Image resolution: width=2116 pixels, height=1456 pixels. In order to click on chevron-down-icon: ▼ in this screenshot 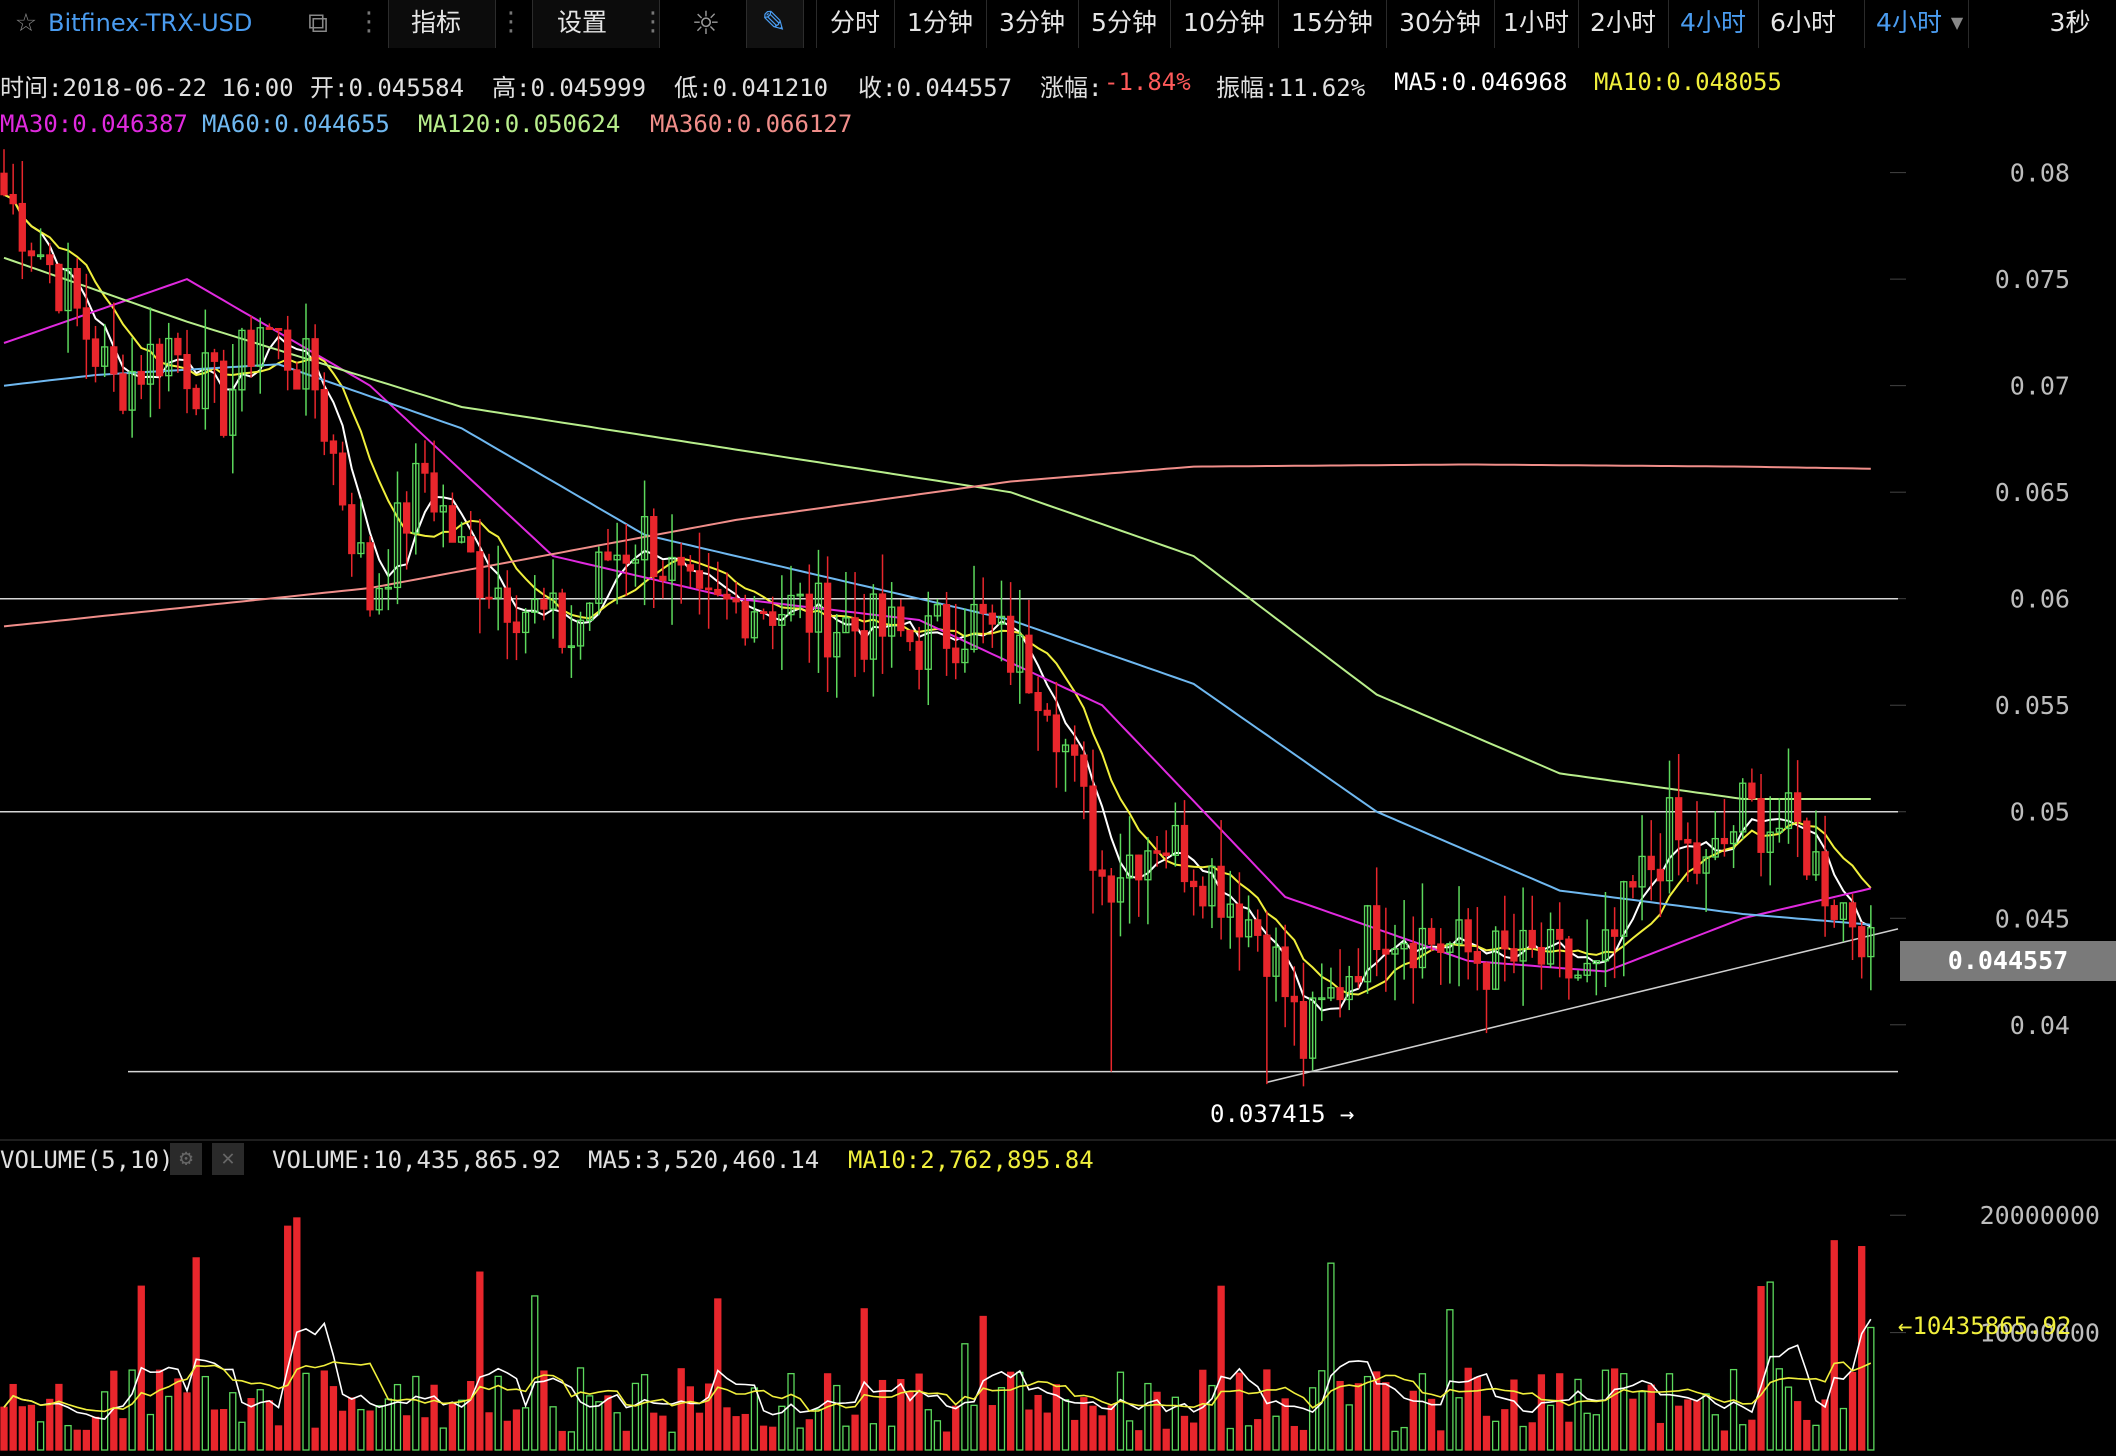, I will do `click(1957, 22)`.